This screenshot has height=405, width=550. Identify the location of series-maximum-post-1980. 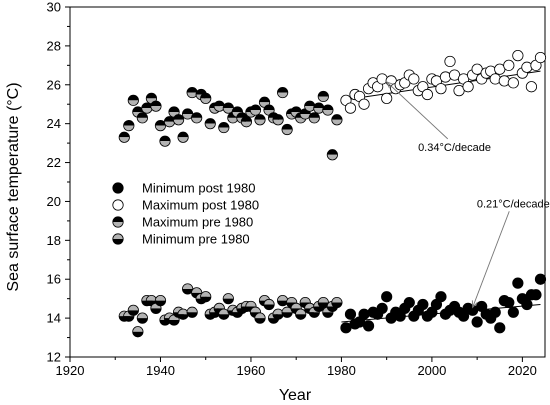
(443, 82).